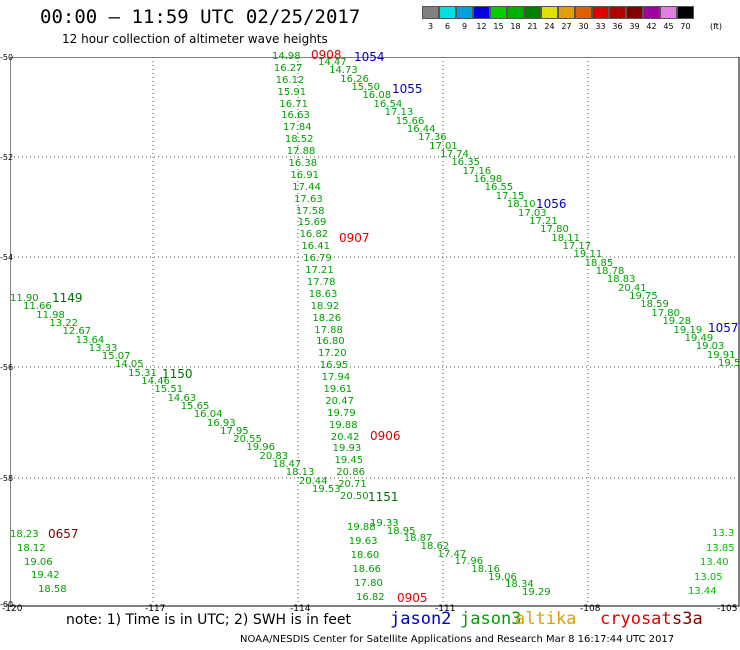  Describe the element at coordinates (412, 598) in the screenshot. I see `pass-time-label: 0905` at that location.